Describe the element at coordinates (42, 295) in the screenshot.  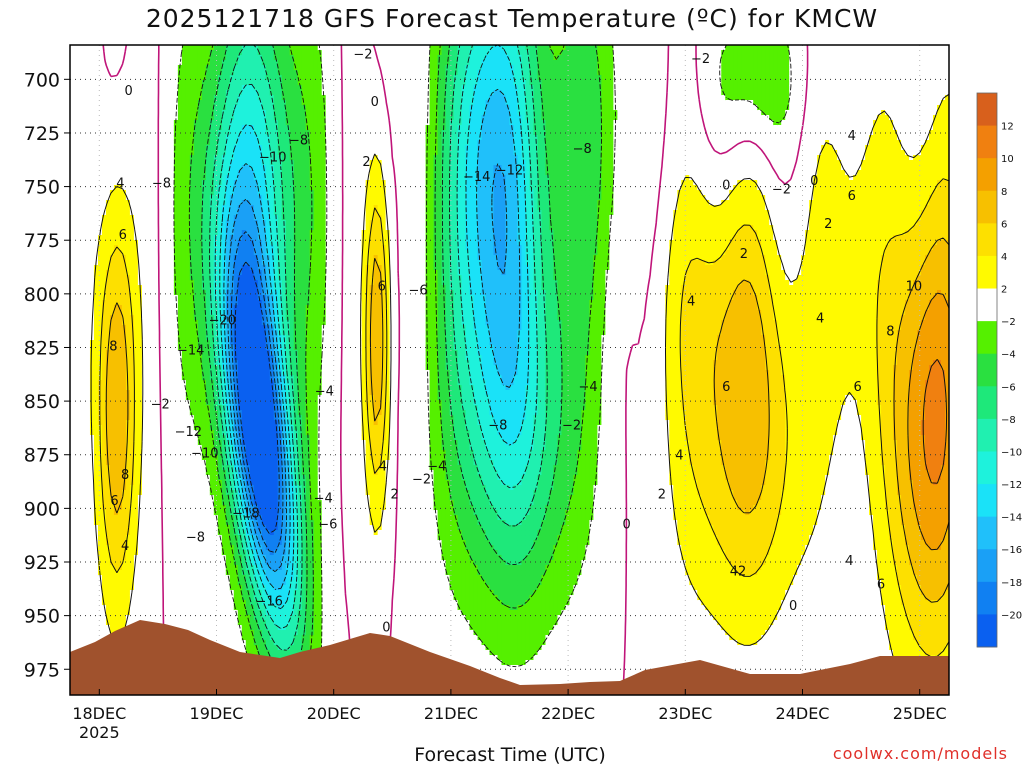
I see `y-tick-label: 800` at that location.